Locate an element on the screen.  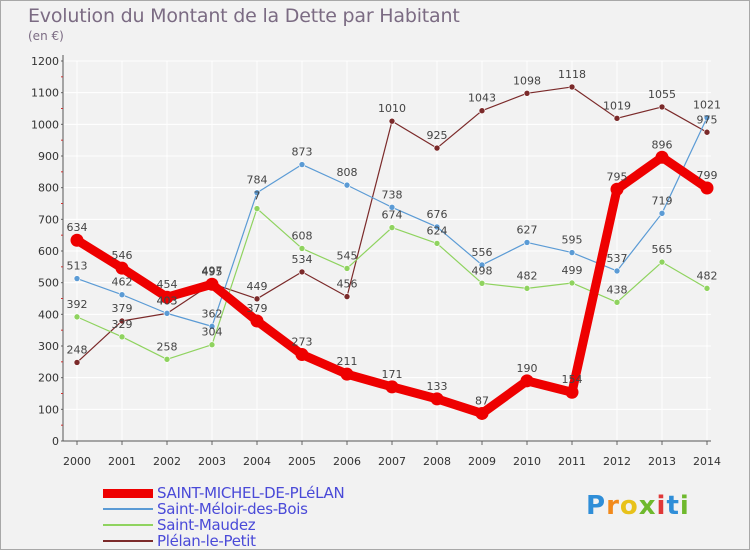
series-1-label-2003: 362 is located at coordinates (212, 313).